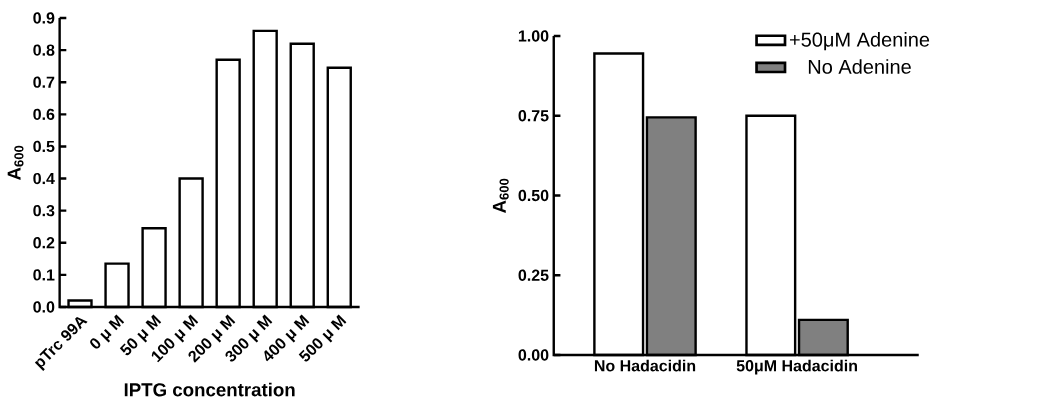 This screenshot has height=416, width=1050. I want to click on y-tick-label: 0.50, so click(533, 195).